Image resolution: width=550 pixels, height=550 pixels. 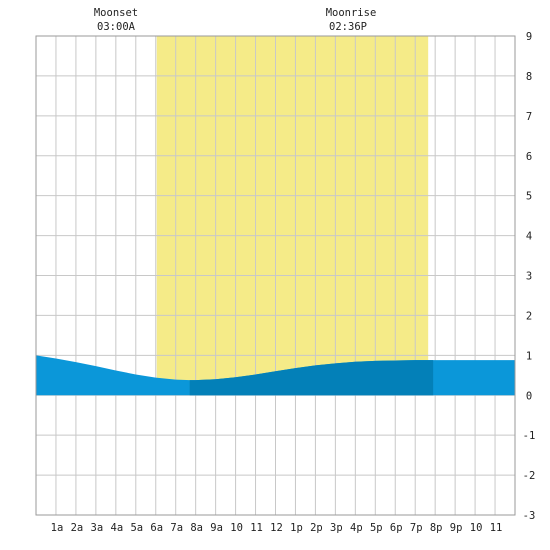 What do you see at coordinates (336, 528) in the screenshot?
I see `x-tick-label: 3p` at bounding box center [336, 528].